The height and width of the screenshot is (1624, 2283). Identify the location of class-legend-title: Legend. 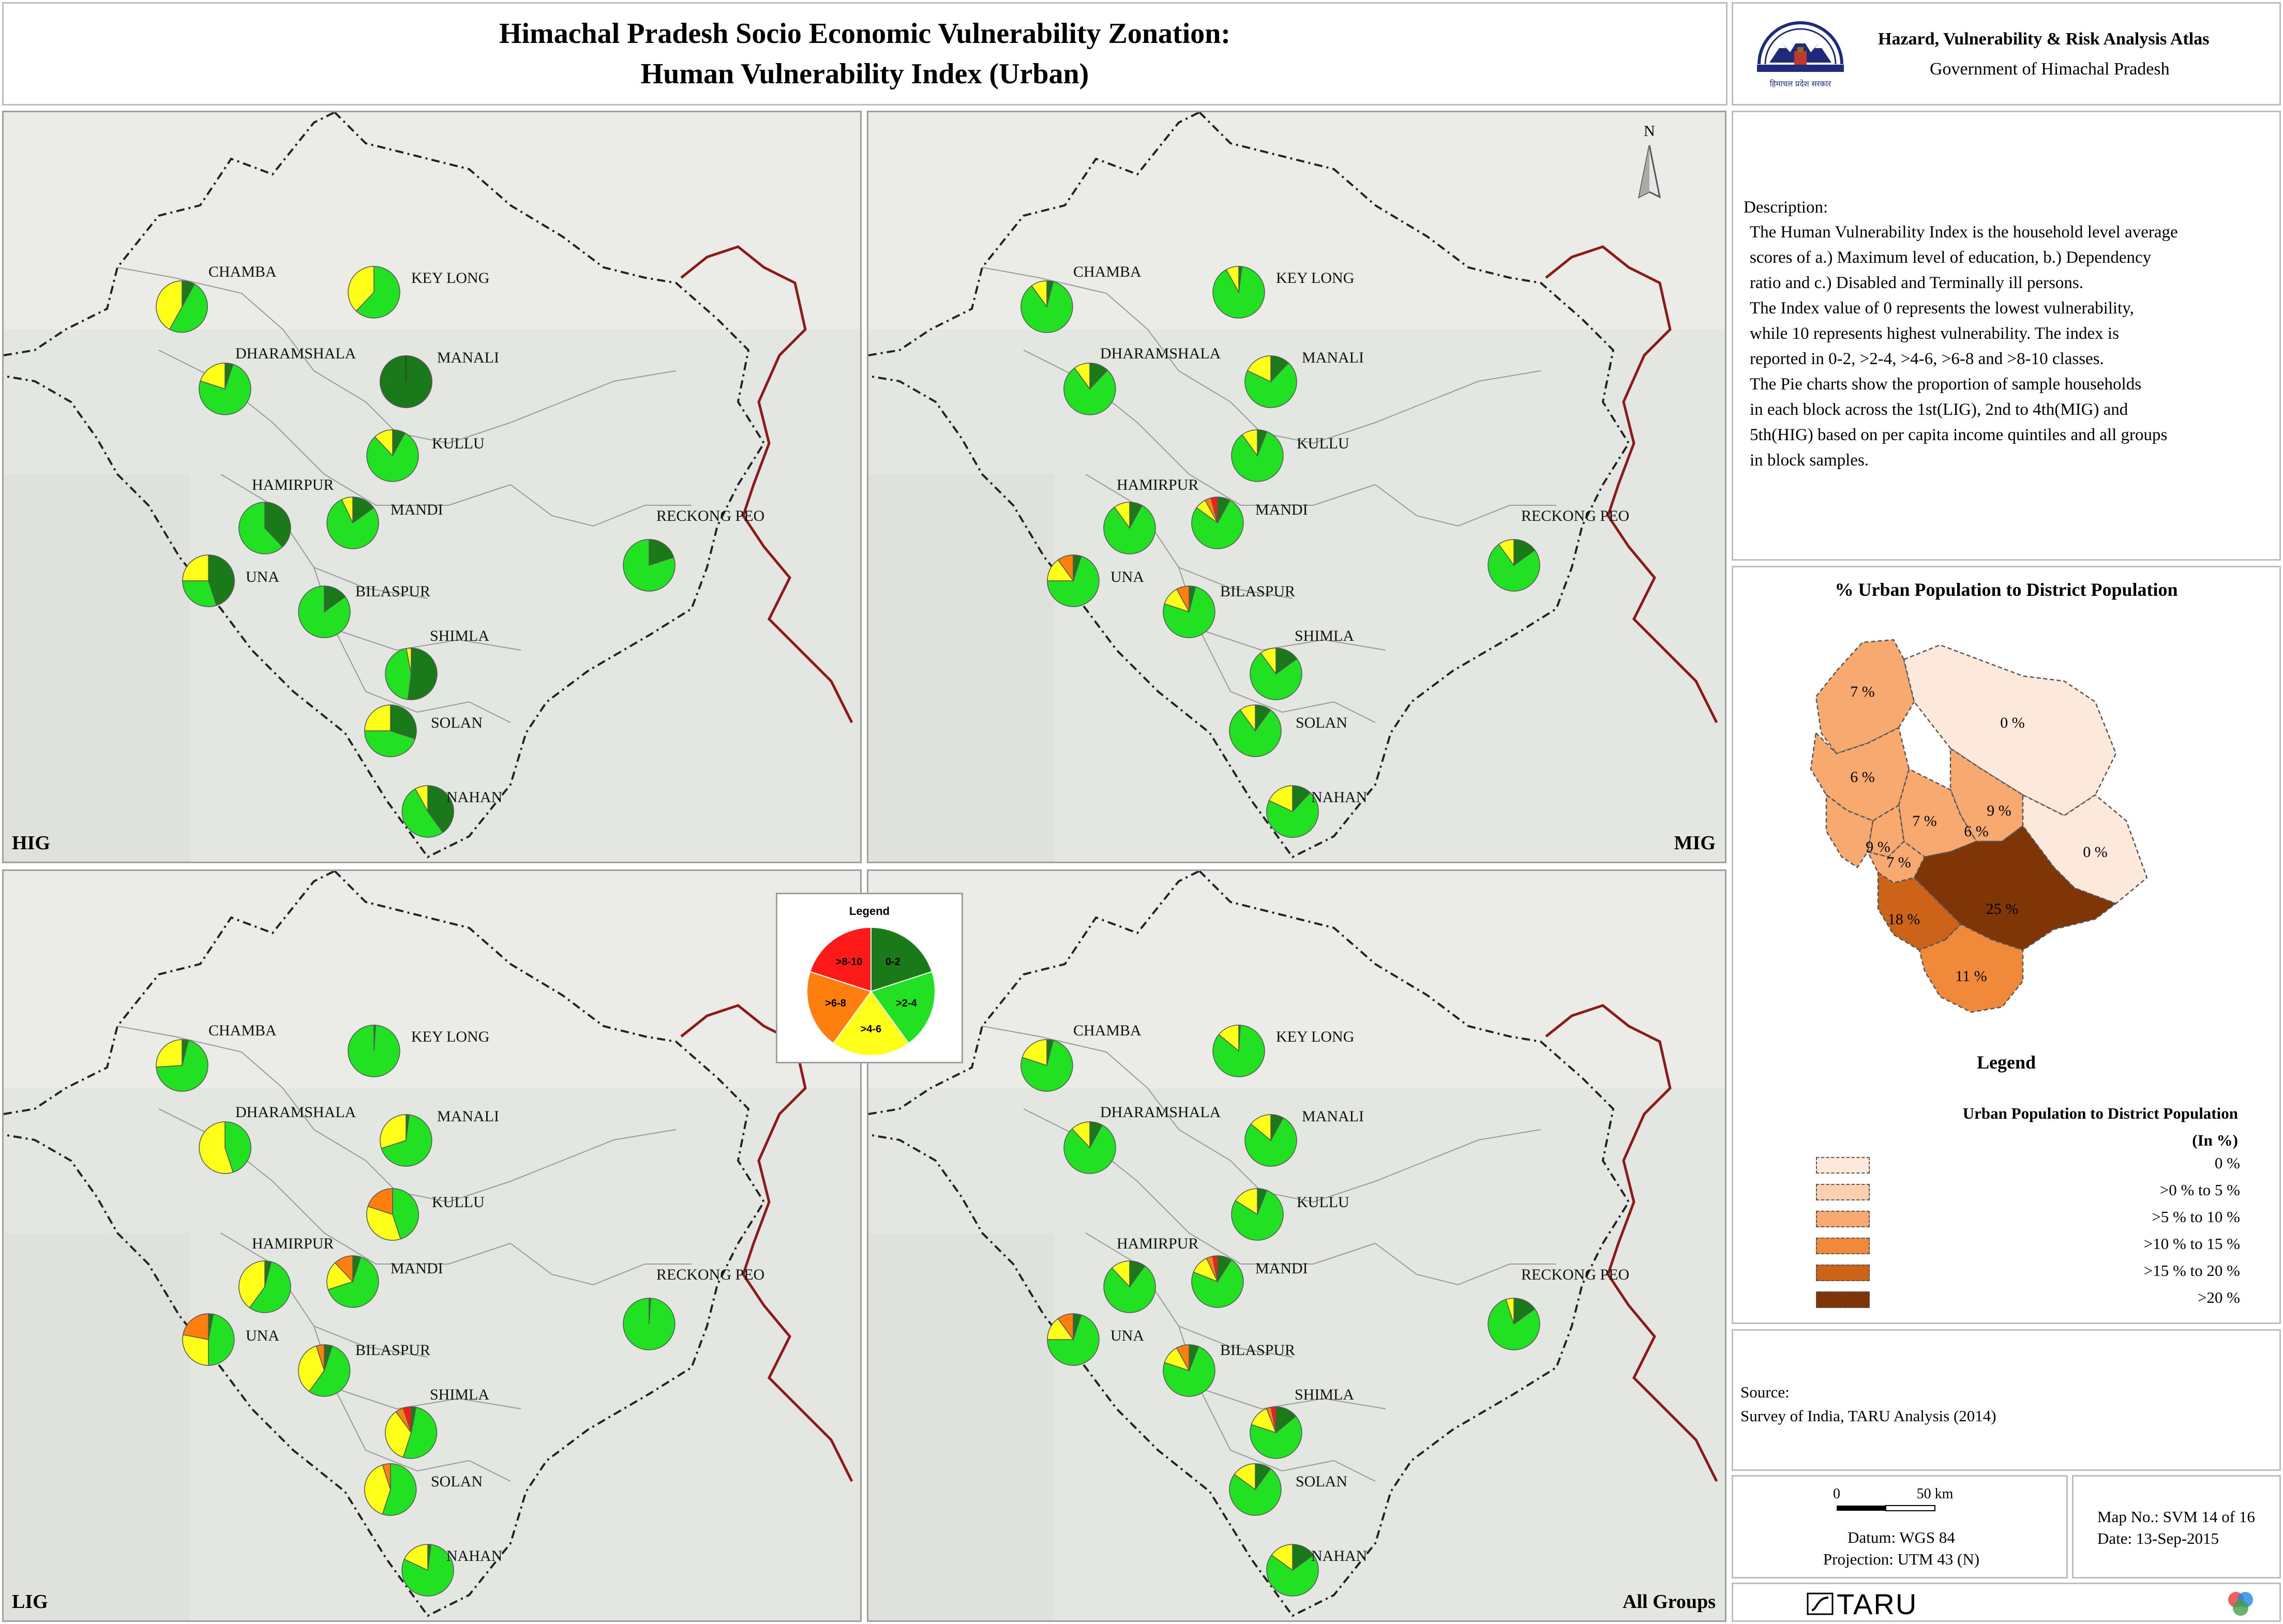
(870, 911).